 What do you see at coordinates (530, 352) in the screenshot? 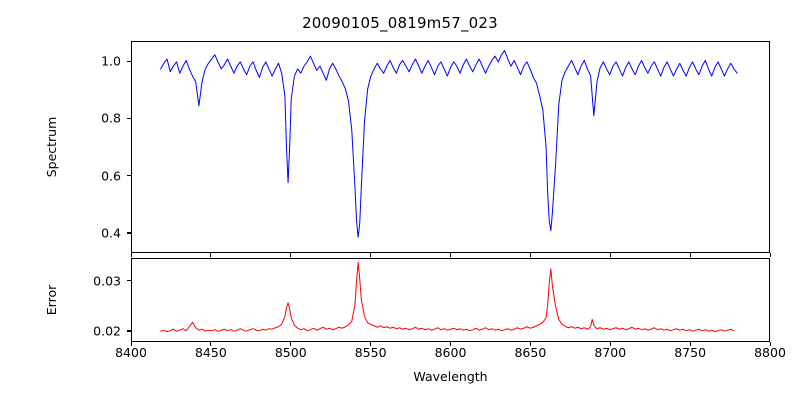
I see `x-tick-label: 8650` at bounding box center [530, 352].